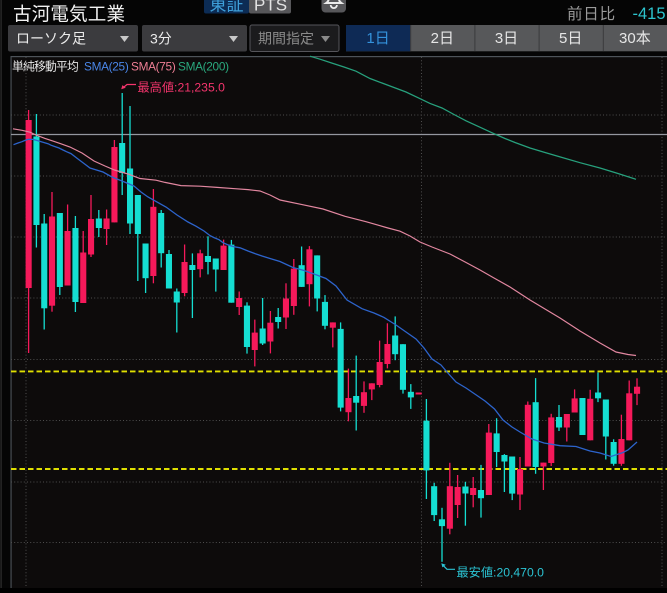 The height and width of the screenshot is (593, 667). What do you see at coordinates (51, 39) in the screenshot?
I see `svg-text: ローソク足` at bounding box center [51, 39].